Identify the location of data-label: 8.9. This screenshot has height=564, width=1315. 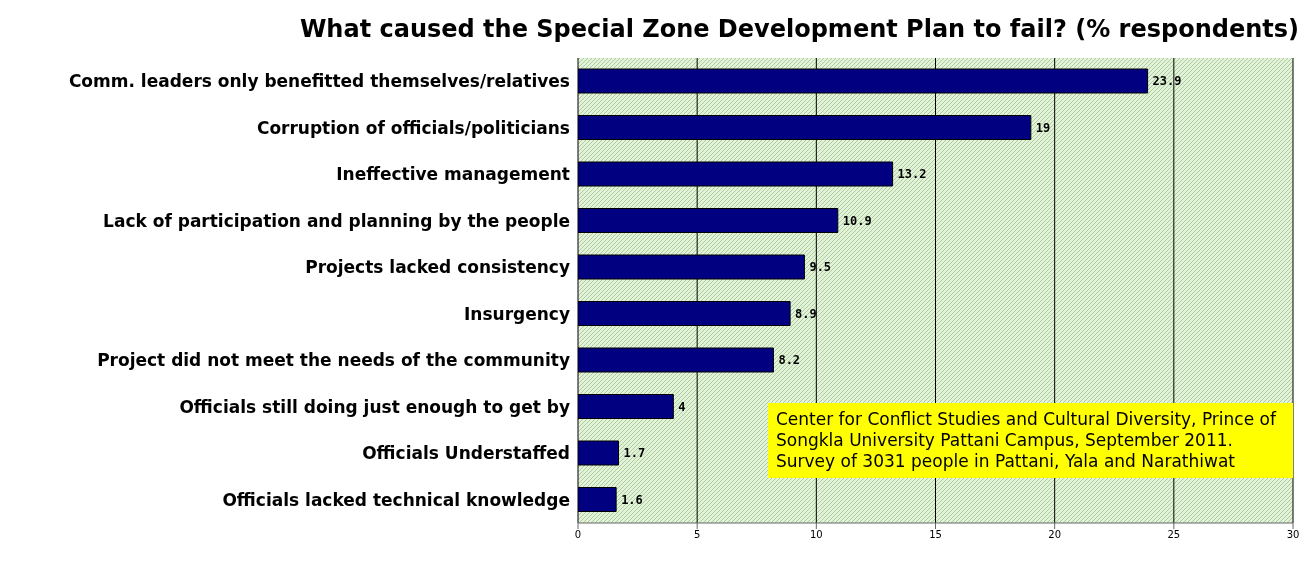
(806, 313).